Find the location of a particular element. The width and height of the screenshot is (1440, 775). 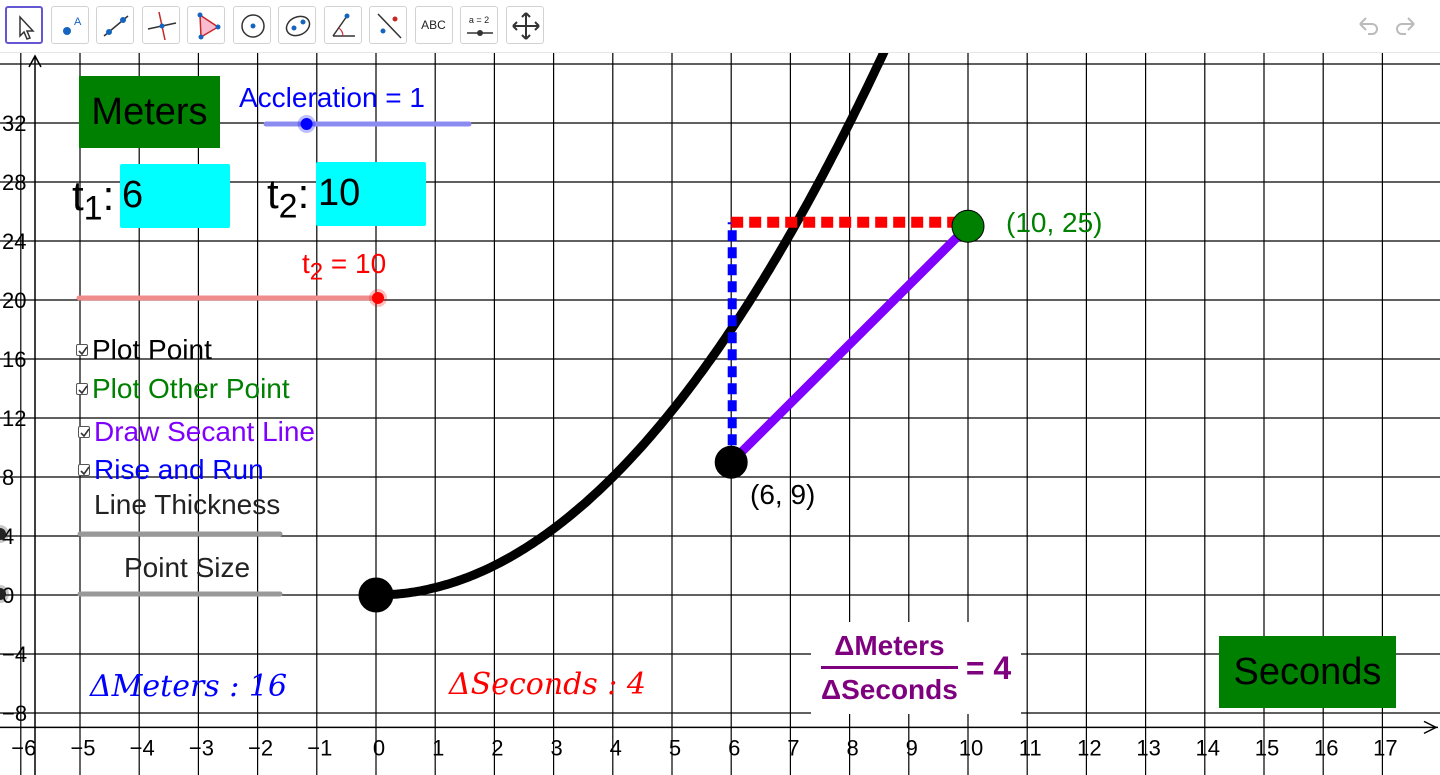

t2-input-value: 10 is located at coordinates (339, 193).